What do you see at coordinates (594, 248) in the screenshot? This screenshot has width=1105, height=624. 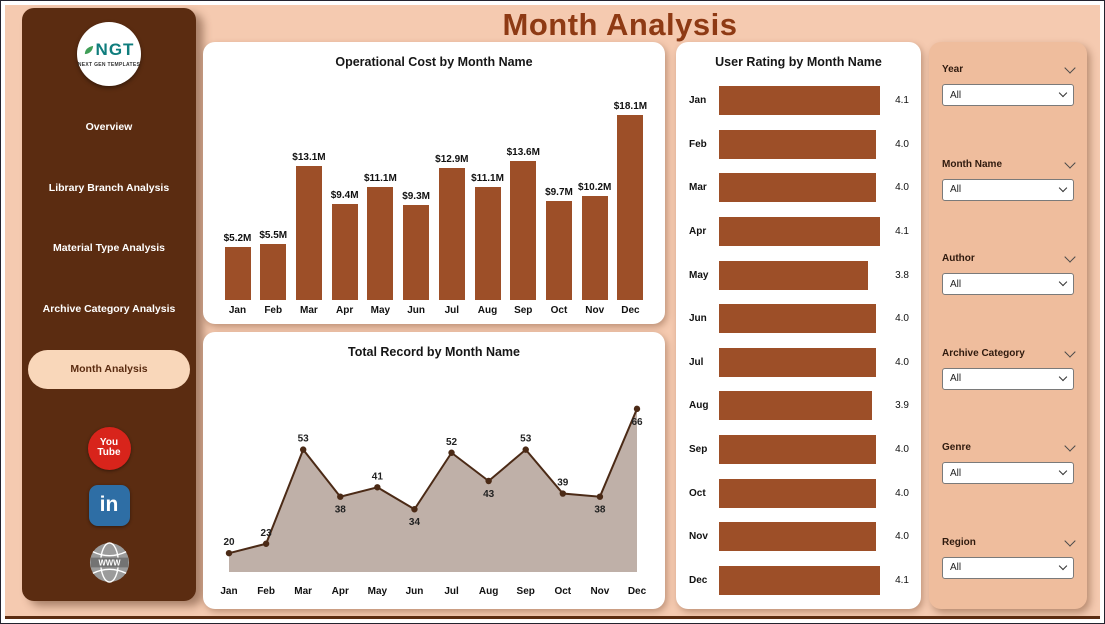 I see `bar-nov` at bounding box center [594, 248].